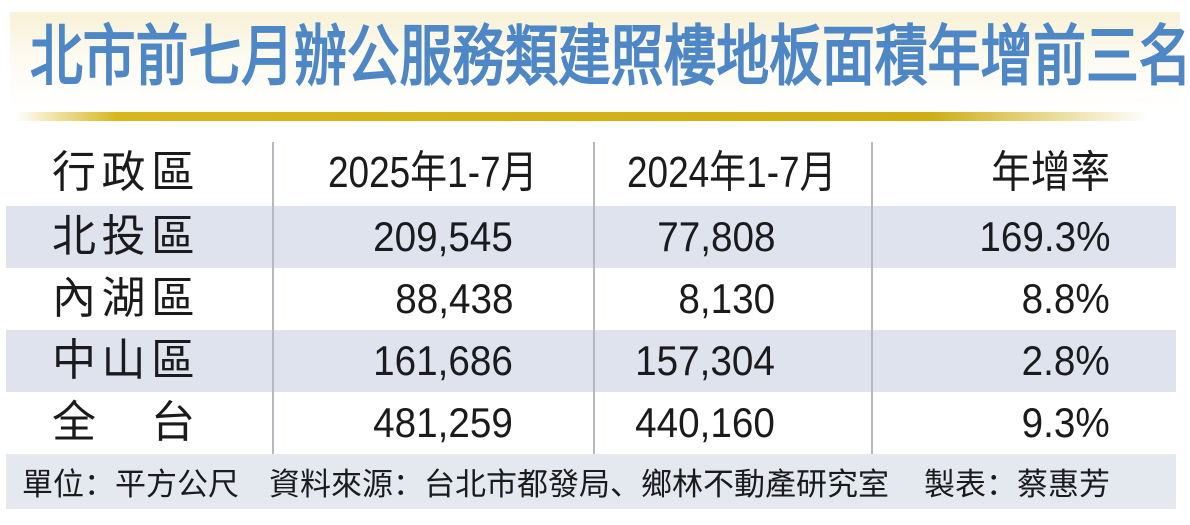  I want to click on yoy-cell: 9.3%, so click(1023, 423).